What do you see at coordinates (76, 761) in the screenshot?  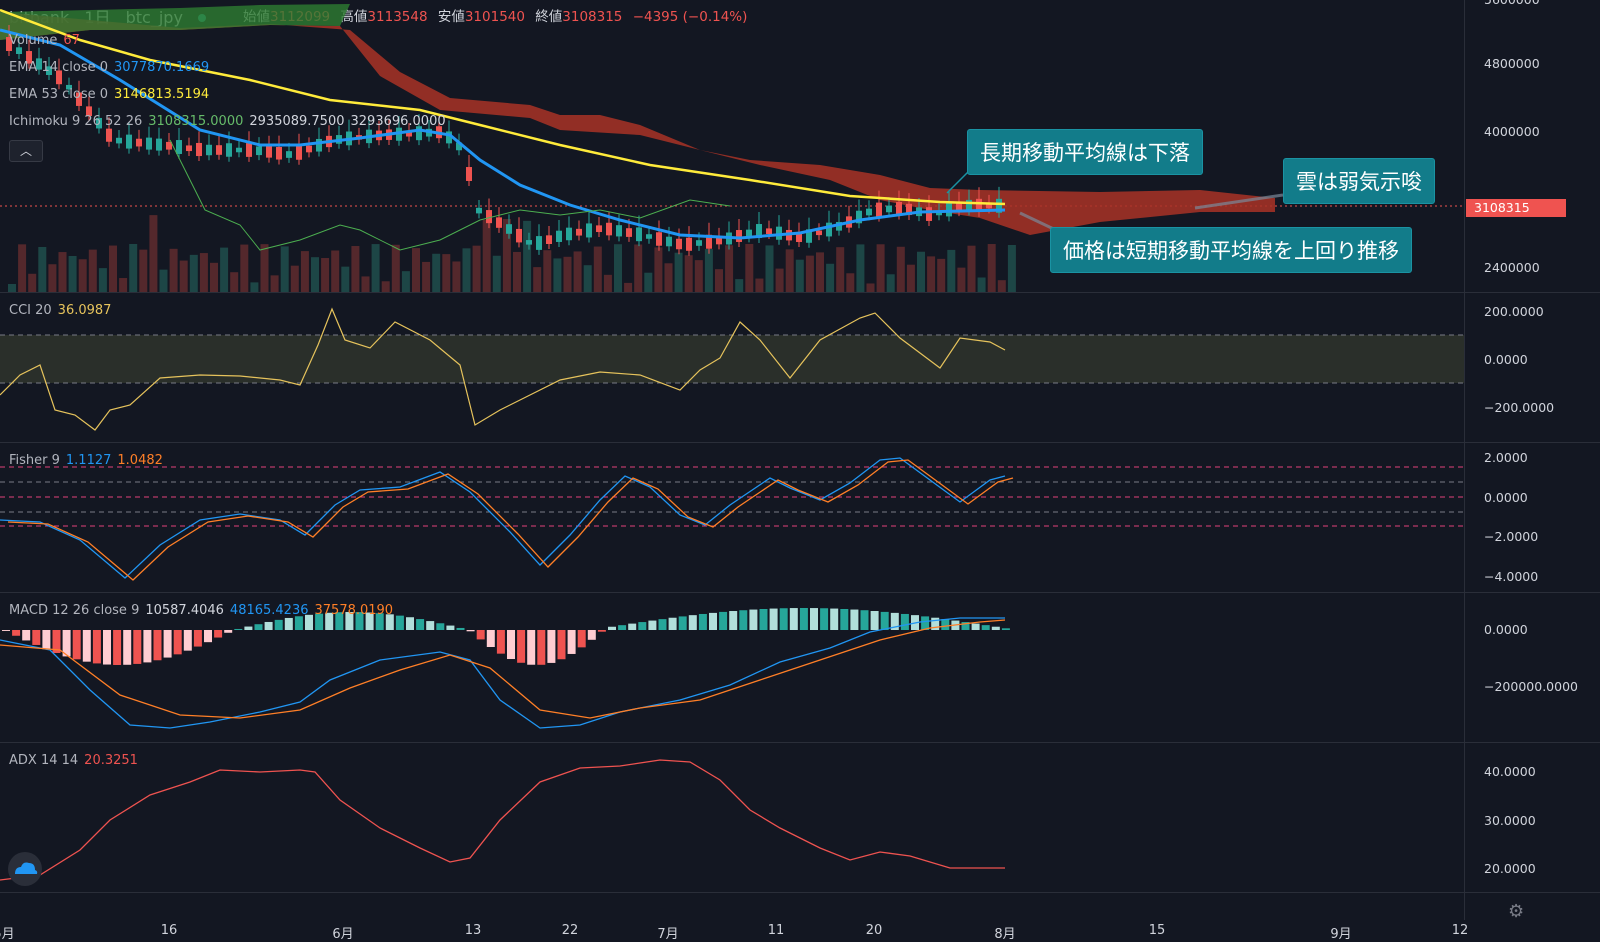 I see `adx-legend: ADX 14 14 20.3251` at bounding box center [76, 761].